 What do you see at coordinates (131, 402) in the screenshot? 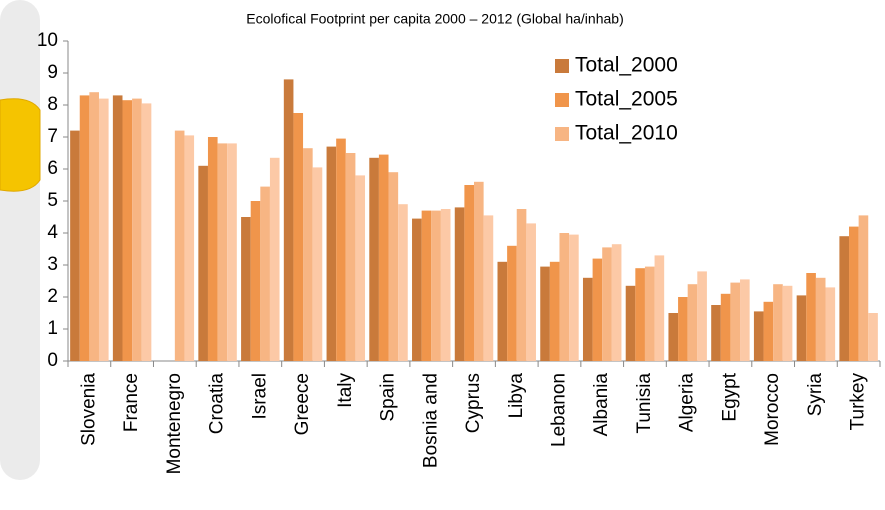
I see `x-tick-label: France` at bounding box center [131, 402].